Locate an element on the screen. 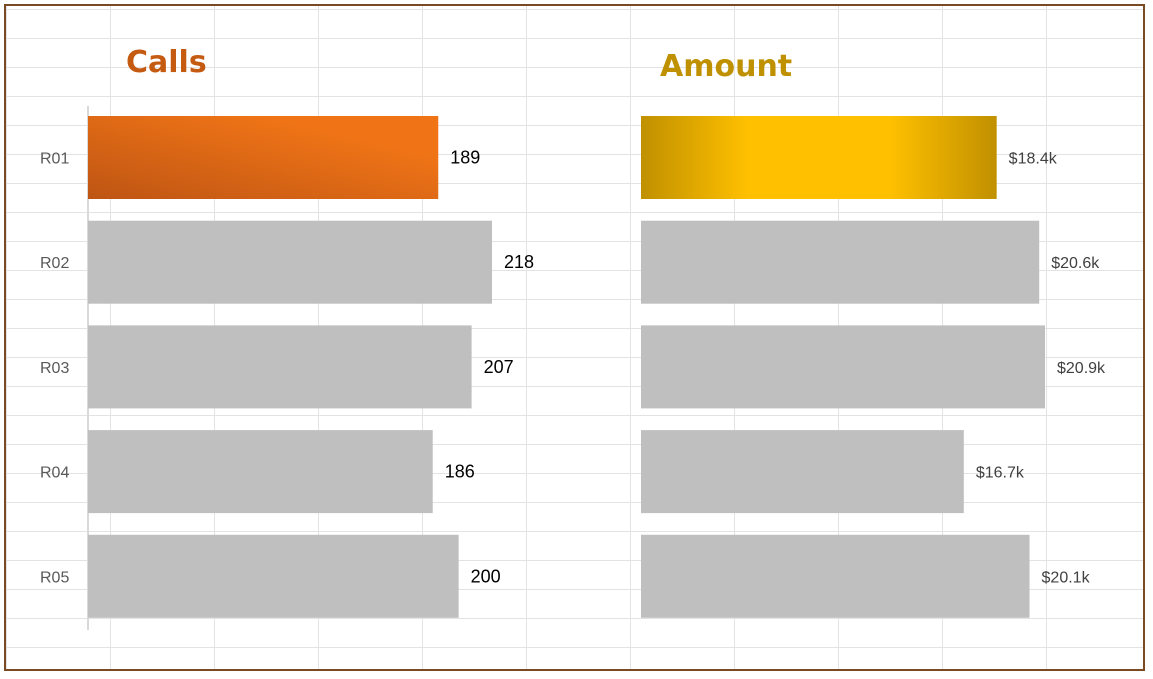 The height and width of the screenshot is (679, 1153). category-label-r02: R02 is located at coordinates (54, 263).